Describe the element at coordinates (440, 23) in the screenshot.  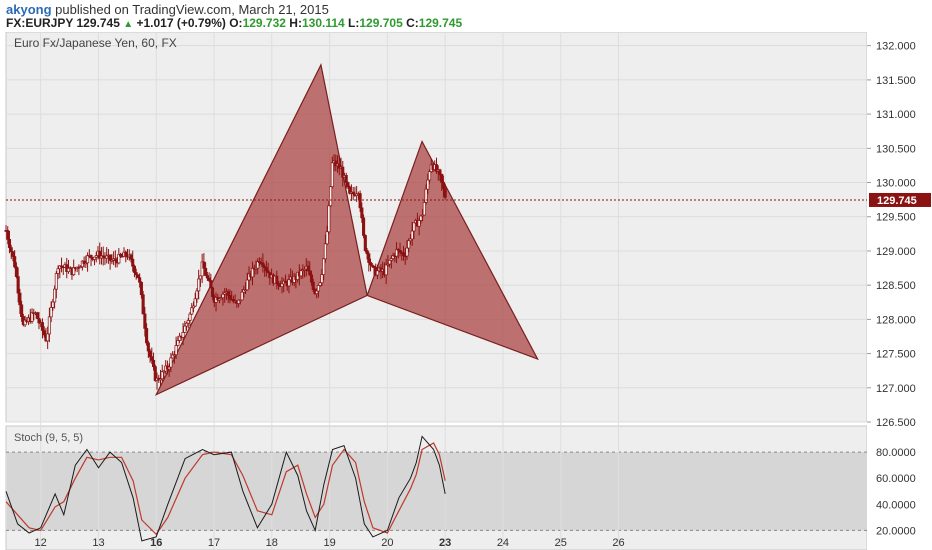
I see `close-value: 129.745` at that location.